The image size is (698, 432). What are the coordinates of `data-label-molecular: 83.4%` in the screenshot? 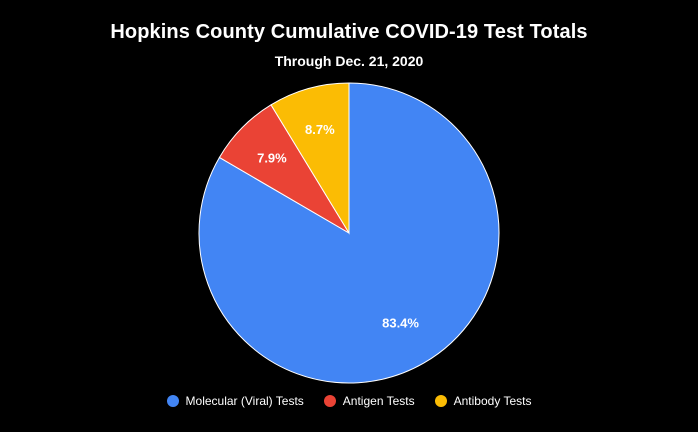 It's located at (400, 323).